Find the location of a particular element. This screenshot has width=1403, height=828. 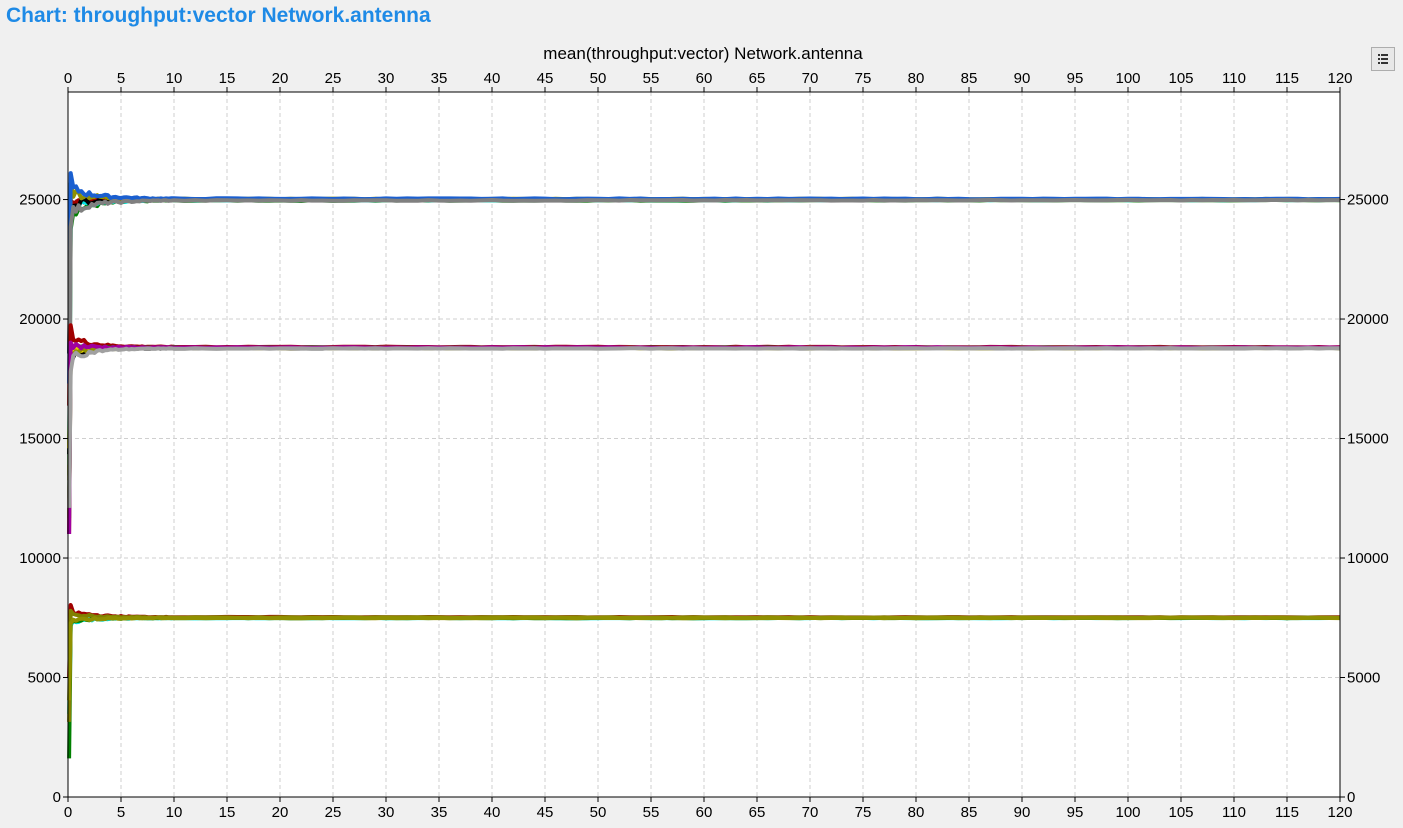

x-tick-label-top: 120 is located at coordinates (1339, 78).